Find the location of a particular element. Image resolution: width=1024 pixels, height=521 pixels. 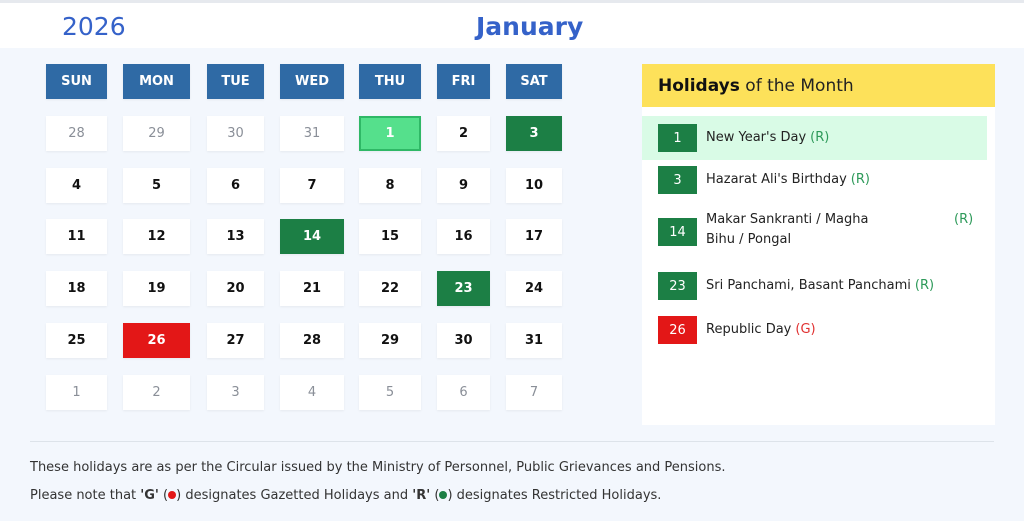

day-cell: 14 is located at coordinates (312, 237).